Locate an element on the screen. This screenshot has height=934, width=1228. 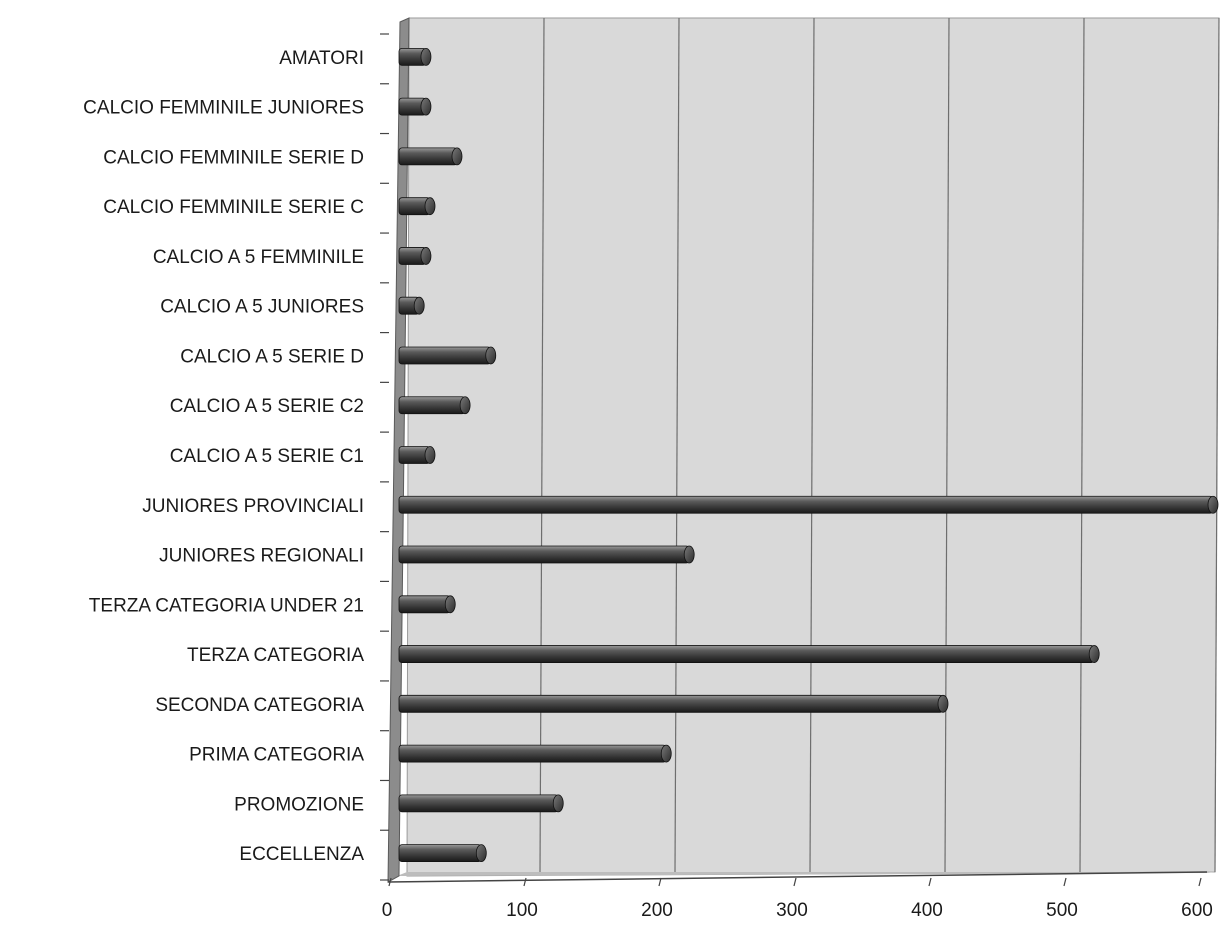
category-label: CALCIO A 5 FEMMINILE is located at coordinates (258, 257).